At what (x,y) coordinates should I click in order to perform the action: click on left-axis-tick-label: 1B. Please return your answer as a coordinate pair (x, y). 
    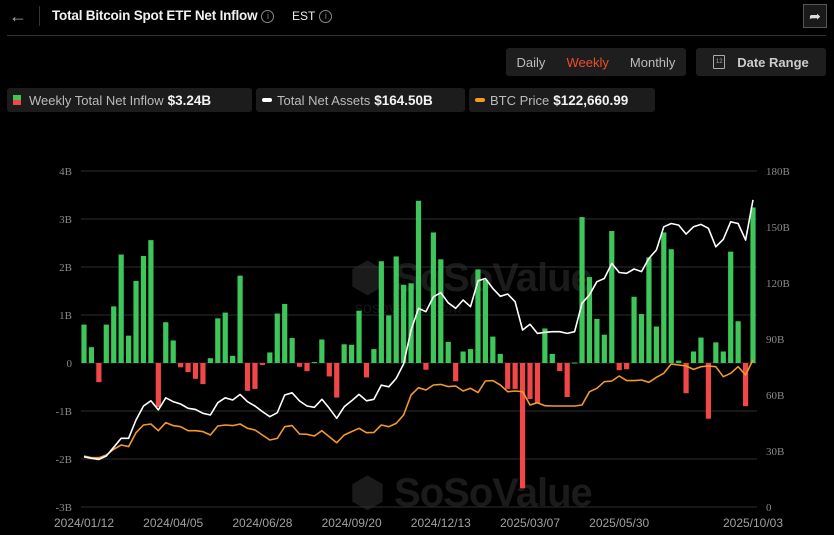
    Looking at the image, I should click on (65, 316).